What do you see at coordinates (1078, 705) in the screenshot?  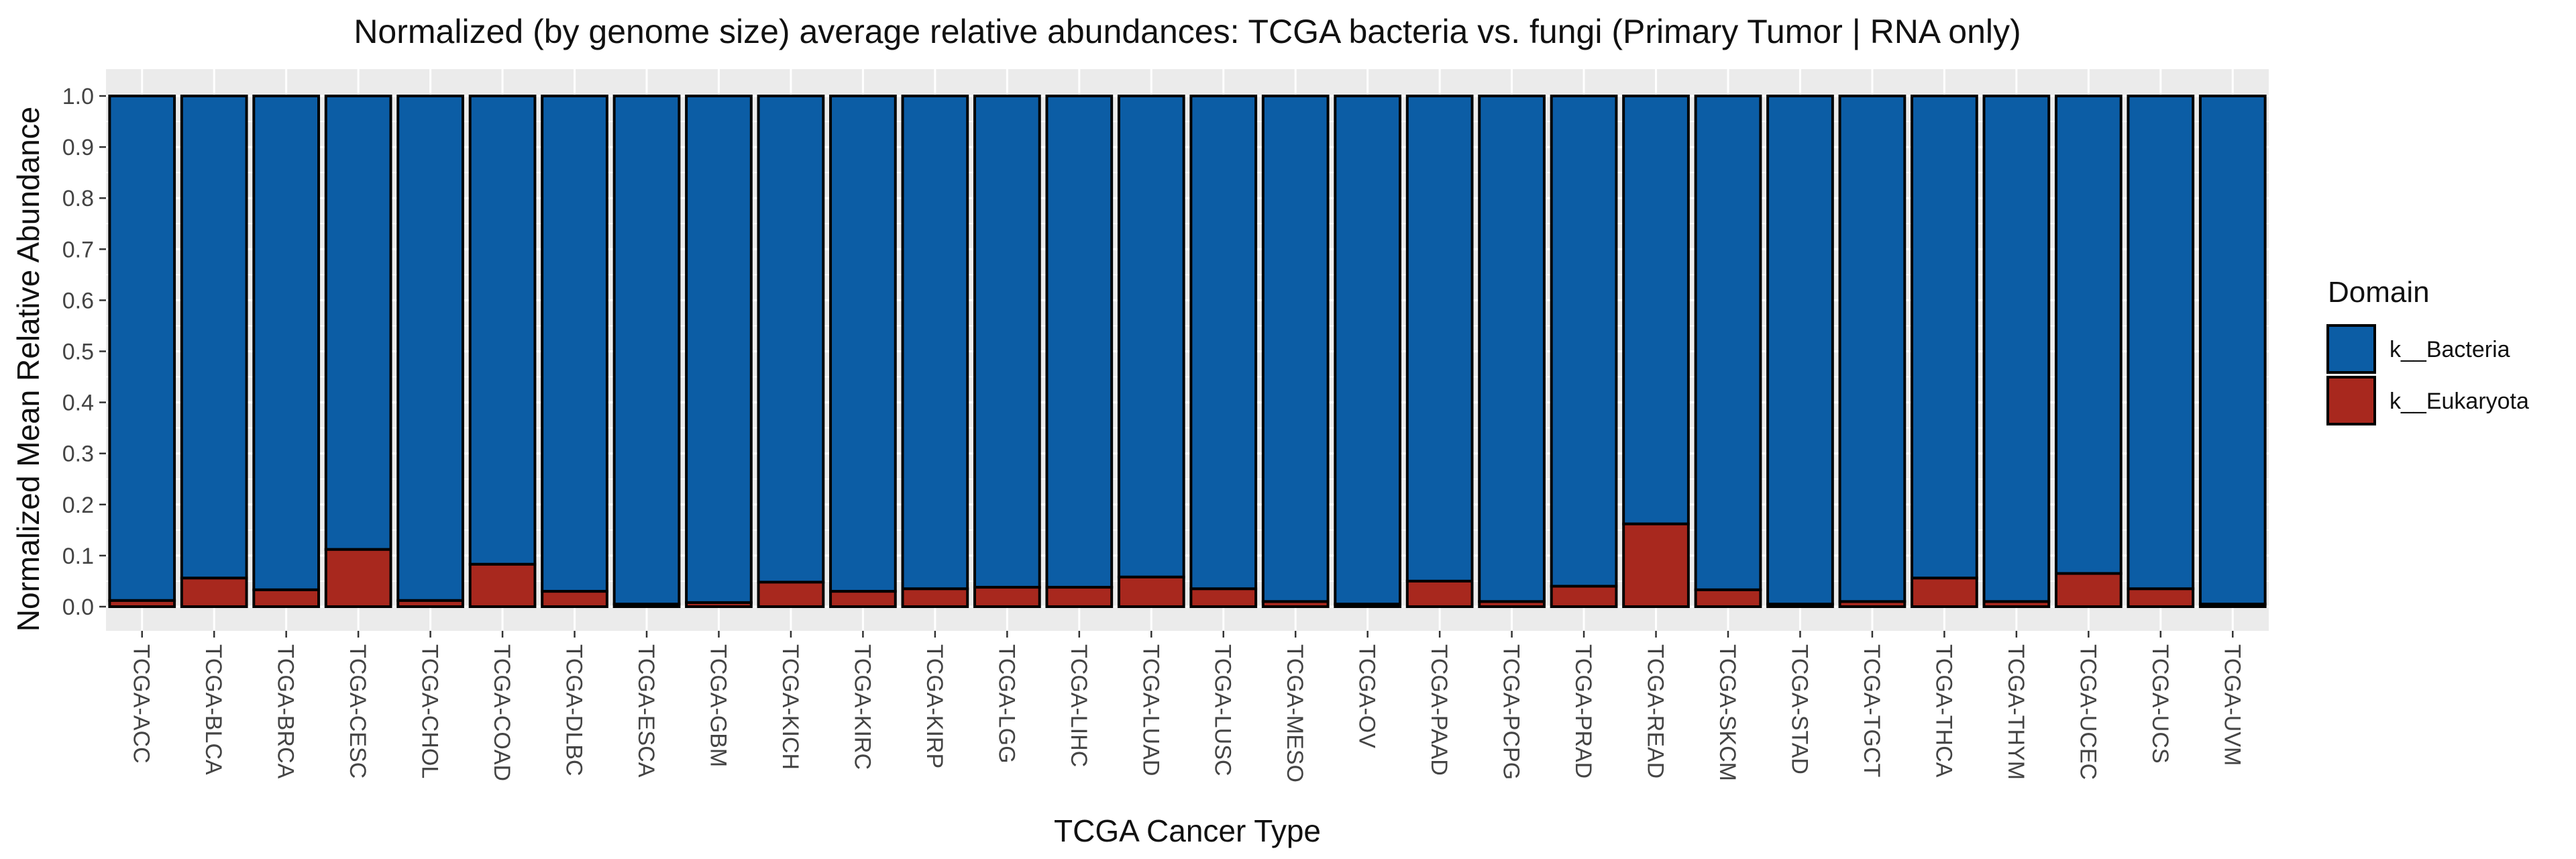 I see `x-tick-label: TCGA-LIHC` at bounding box center [1078, 705].